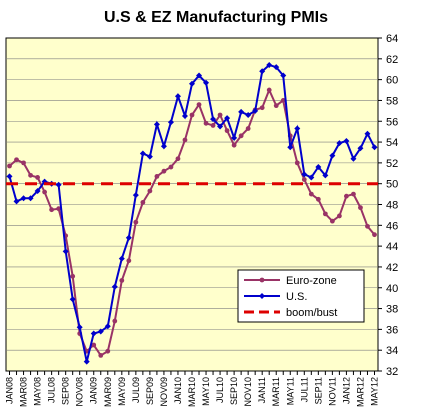  Describe the element at coordinates (248, 392) in the screenshot. I see `x-tick-label: NOV10` at that location.